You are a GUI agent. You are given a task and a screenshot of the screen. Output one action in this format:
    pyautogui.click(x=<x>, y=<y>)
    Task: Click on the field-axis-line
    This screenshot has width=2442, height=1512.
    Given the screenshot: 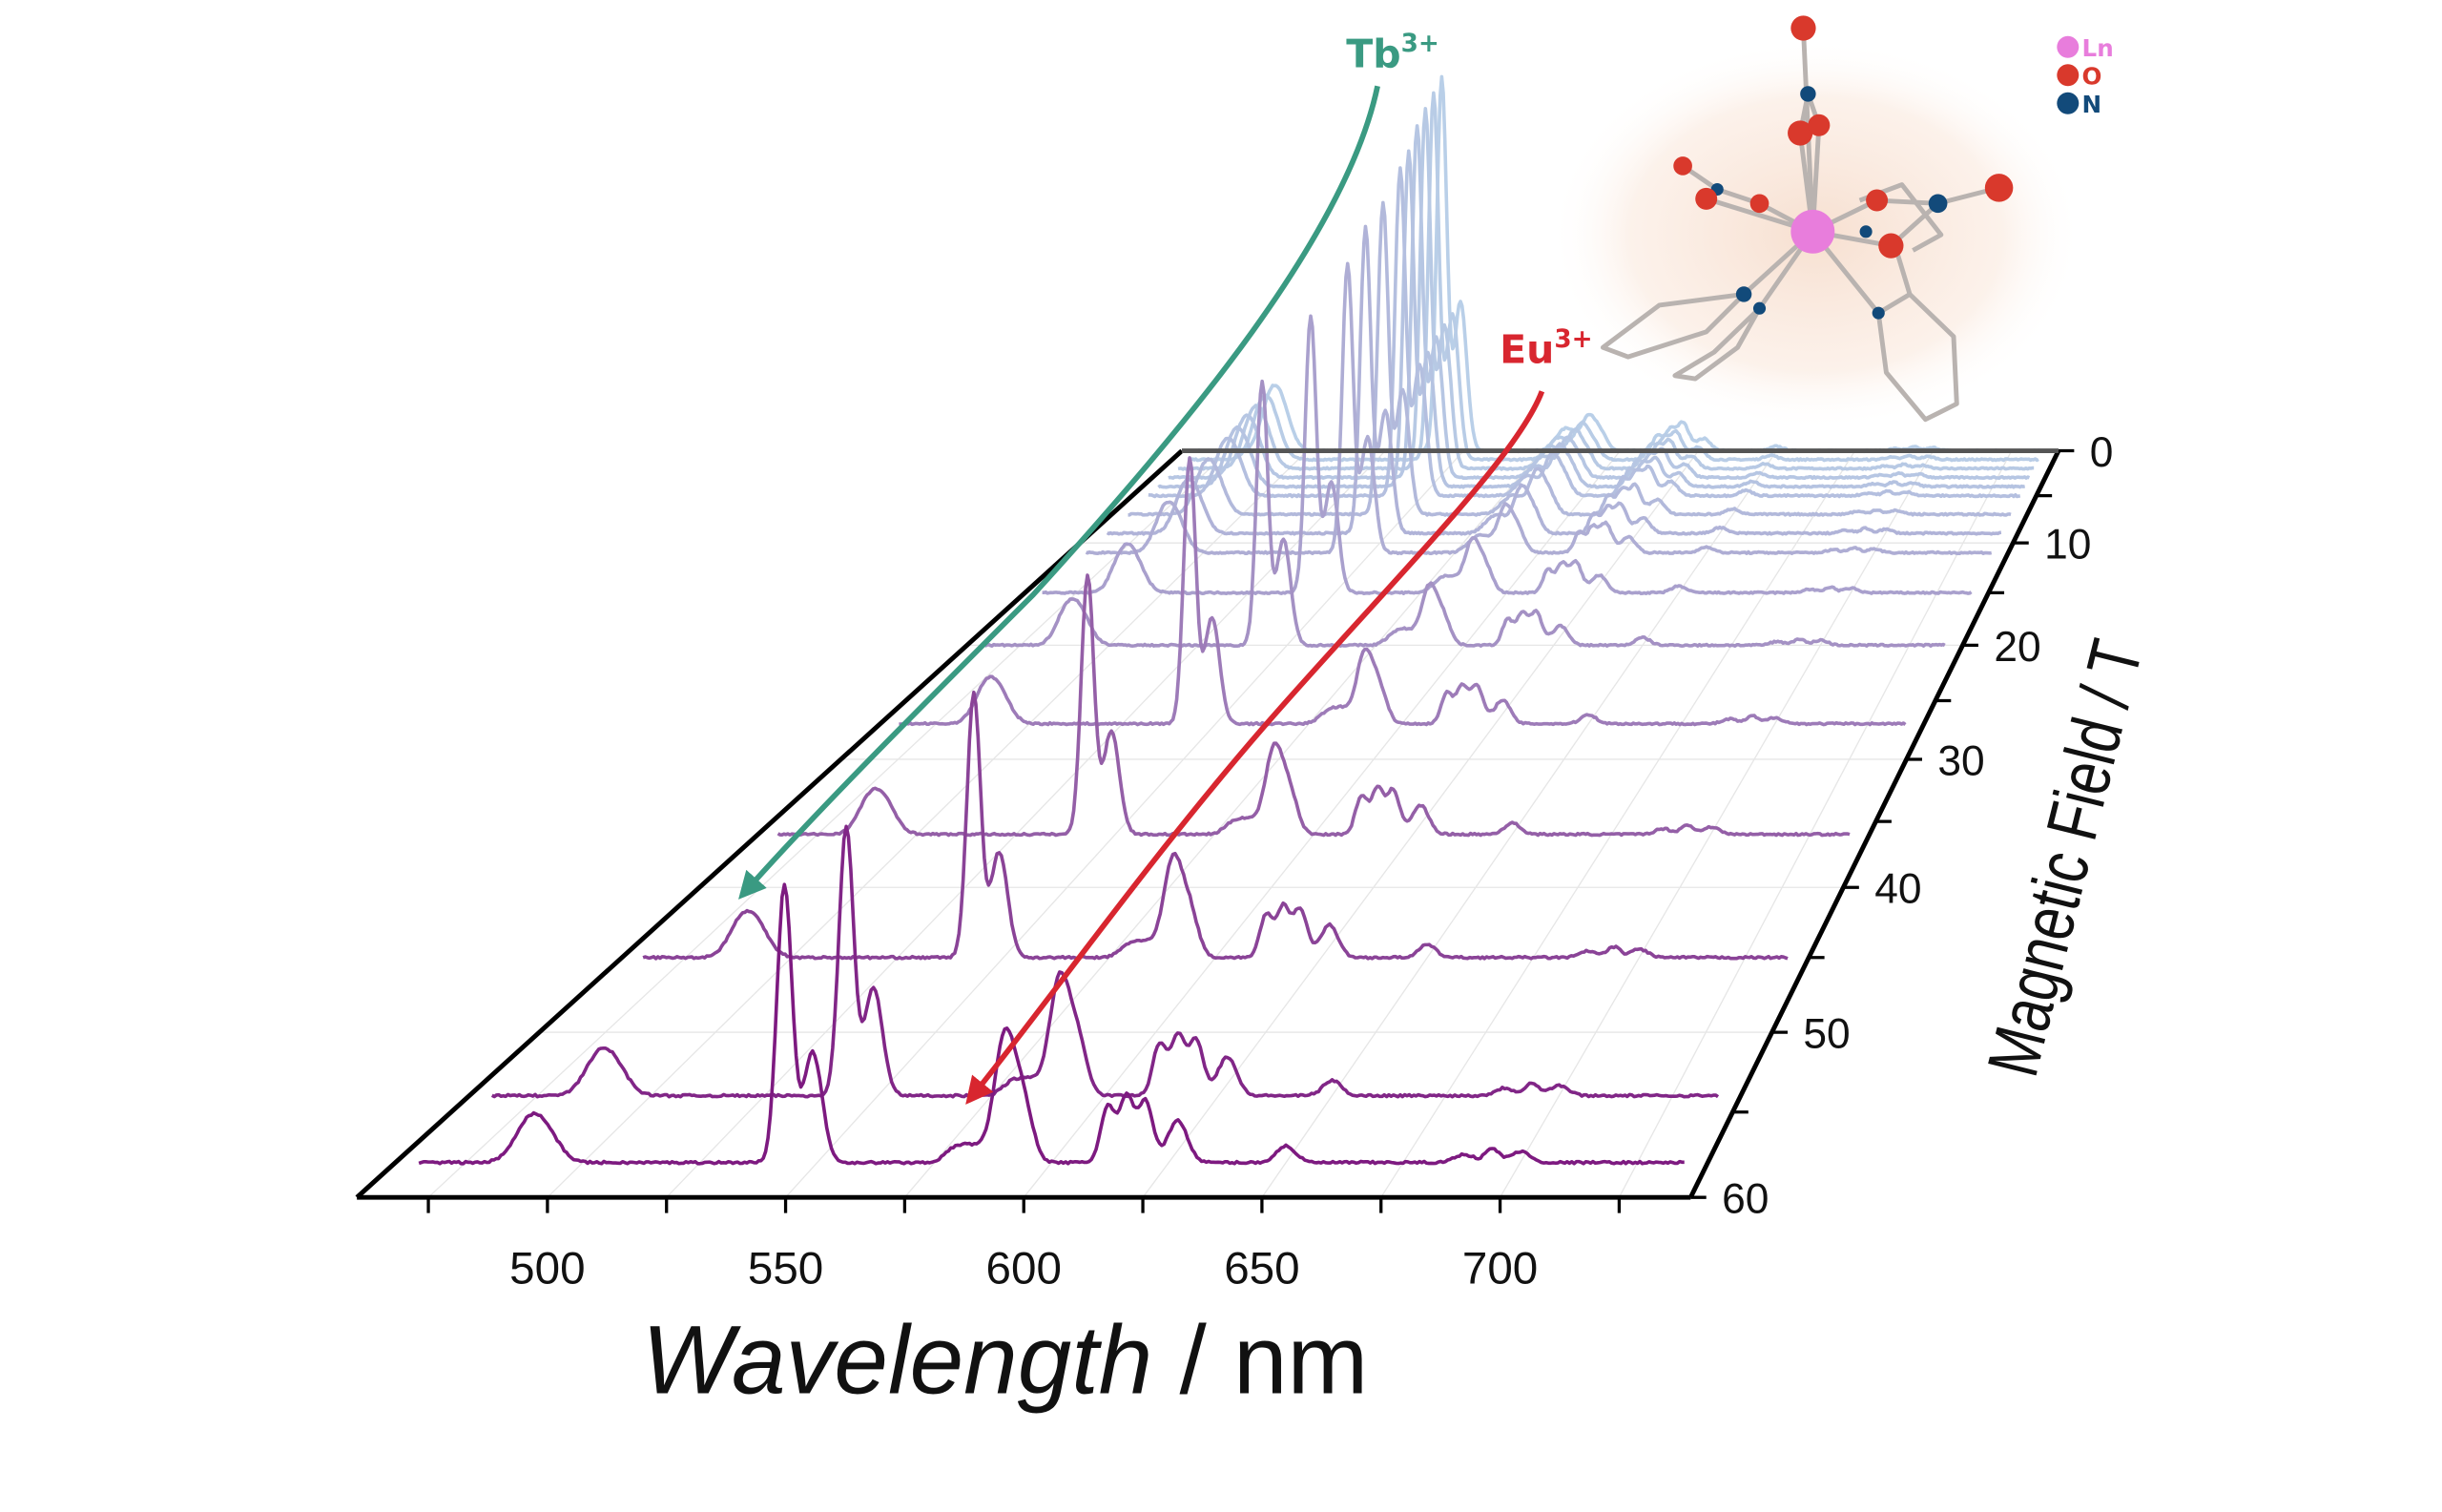 What is the action you would take?
    pyautogui.click(x=1874, y=824)
    